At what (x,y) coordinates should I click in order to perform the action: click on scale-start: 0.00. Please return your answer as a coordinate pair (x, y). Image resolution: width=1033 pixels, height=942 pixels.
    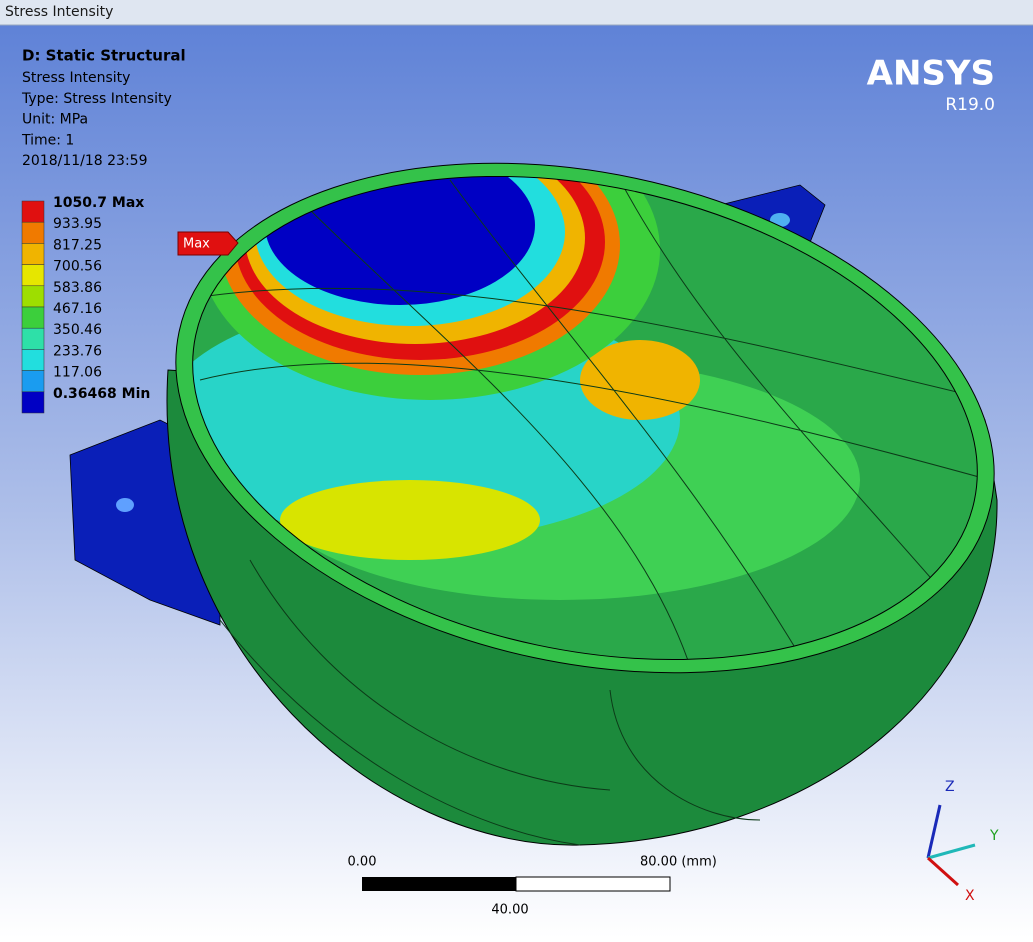
    Looking at the image, I should click on (362, 862).